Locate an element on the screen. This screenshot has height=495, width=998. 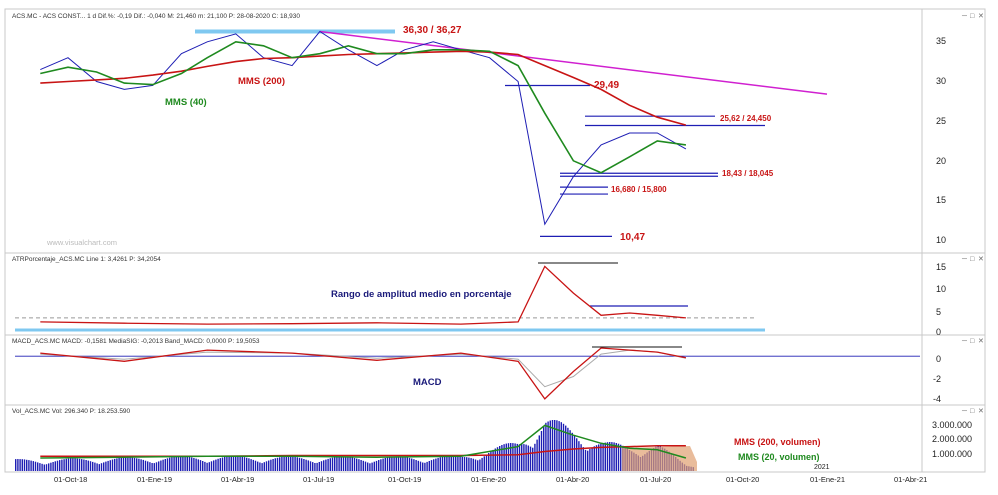
volume-panel-frame is located at coordinates (463, 438).